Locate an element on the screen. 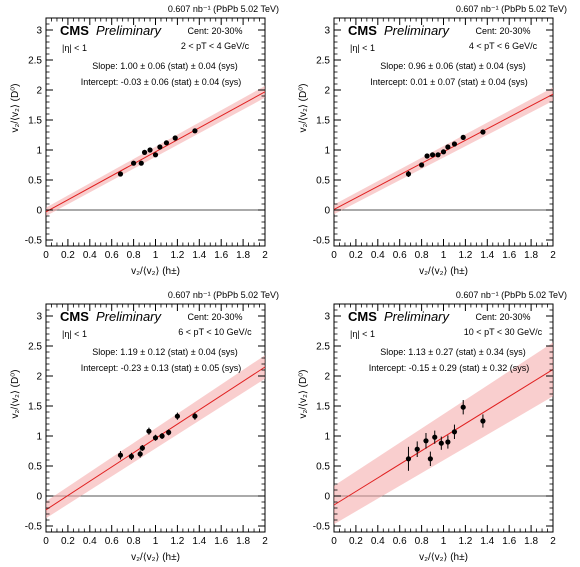 The height and width of the screenshot is (567, 580). y-axis-title: v₂/⟨v₂⟩ (D⁰) is located at coordinates (15, 393).